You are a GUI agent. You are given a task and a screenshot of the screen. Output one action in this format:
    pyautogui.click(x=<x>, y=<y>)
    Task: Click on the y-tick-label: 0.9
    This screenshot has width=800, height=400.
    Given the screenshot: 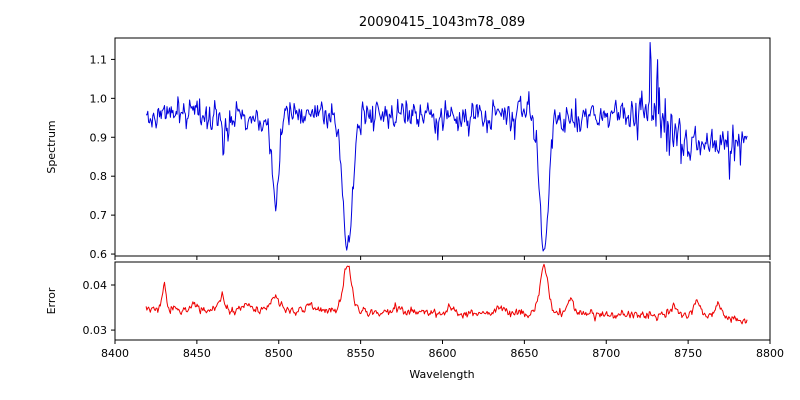 What is the action you would take?
    pyautogui.click(x=99, y=137)
    